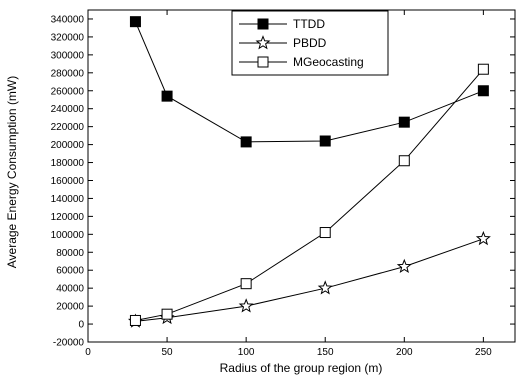 The height and width of the screenshot is (376, 525). What do you see at coordinates (70, 289) in the screenshot?
I see `y-tick-label: 40000` at bounding box center [70, 289].